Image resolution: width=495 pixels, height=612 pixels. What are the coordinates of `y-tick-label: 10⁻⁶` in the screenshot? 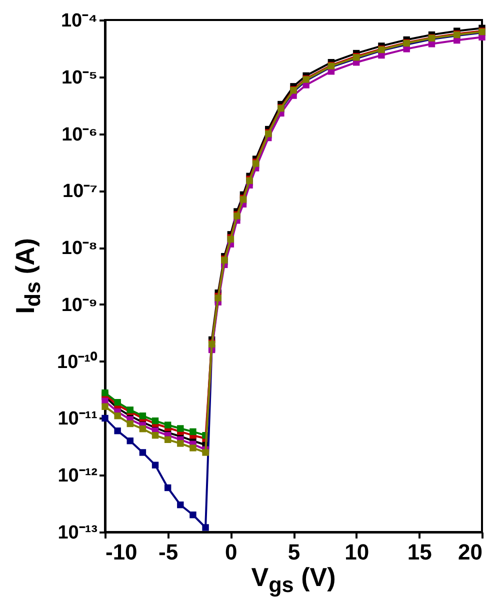 It's located at (80, 135).